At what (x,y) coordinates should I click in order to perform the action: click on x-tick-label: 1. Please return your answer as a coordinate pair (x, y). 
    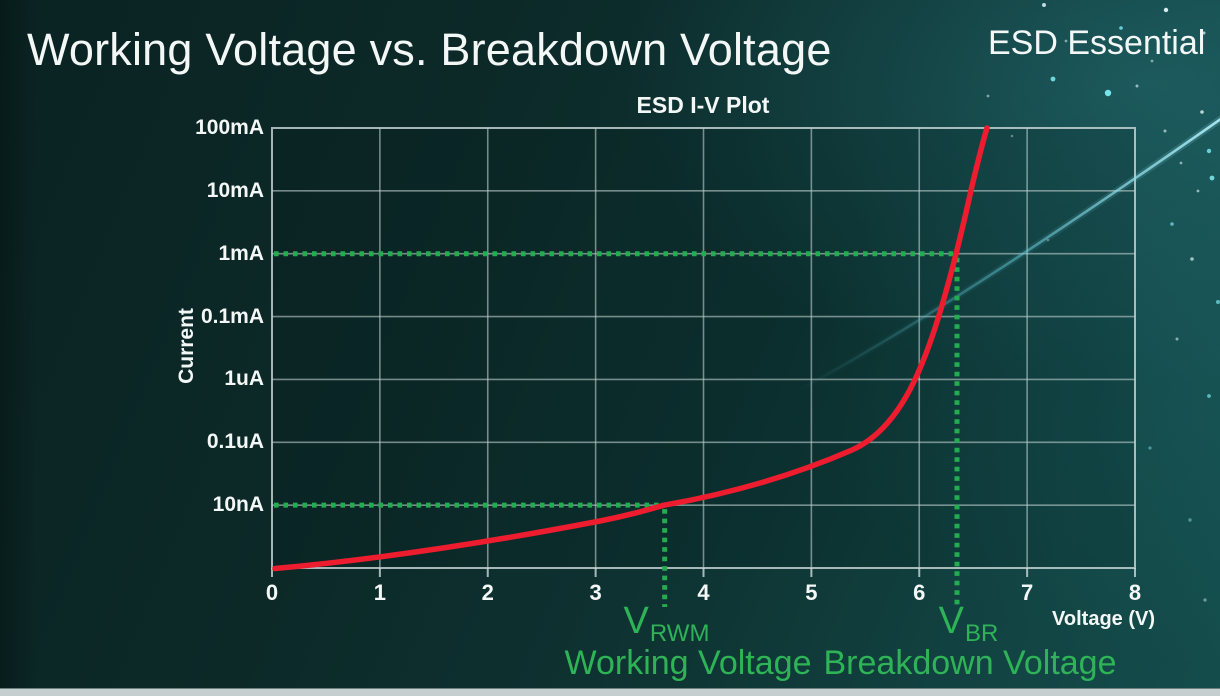
    Looking at the image, I should click on (379, 592).